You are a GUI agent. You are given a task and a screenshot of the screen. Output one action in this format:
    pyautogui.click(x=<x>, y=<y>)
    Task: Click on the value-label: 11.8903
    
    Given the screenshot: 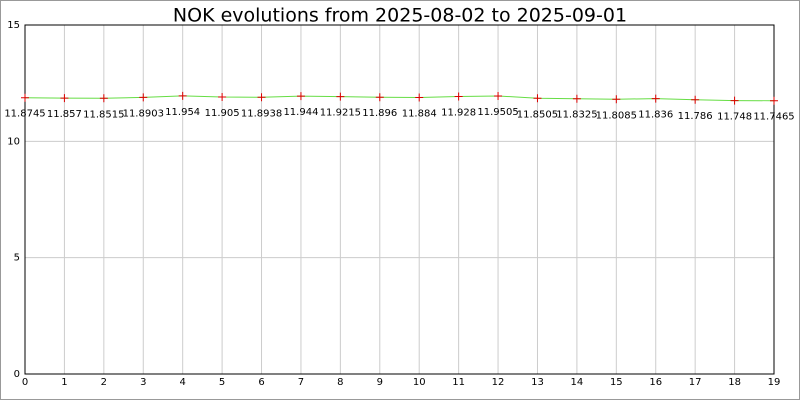 What is the action you would take?
    pyautogui.click(x=143, y=113)
    